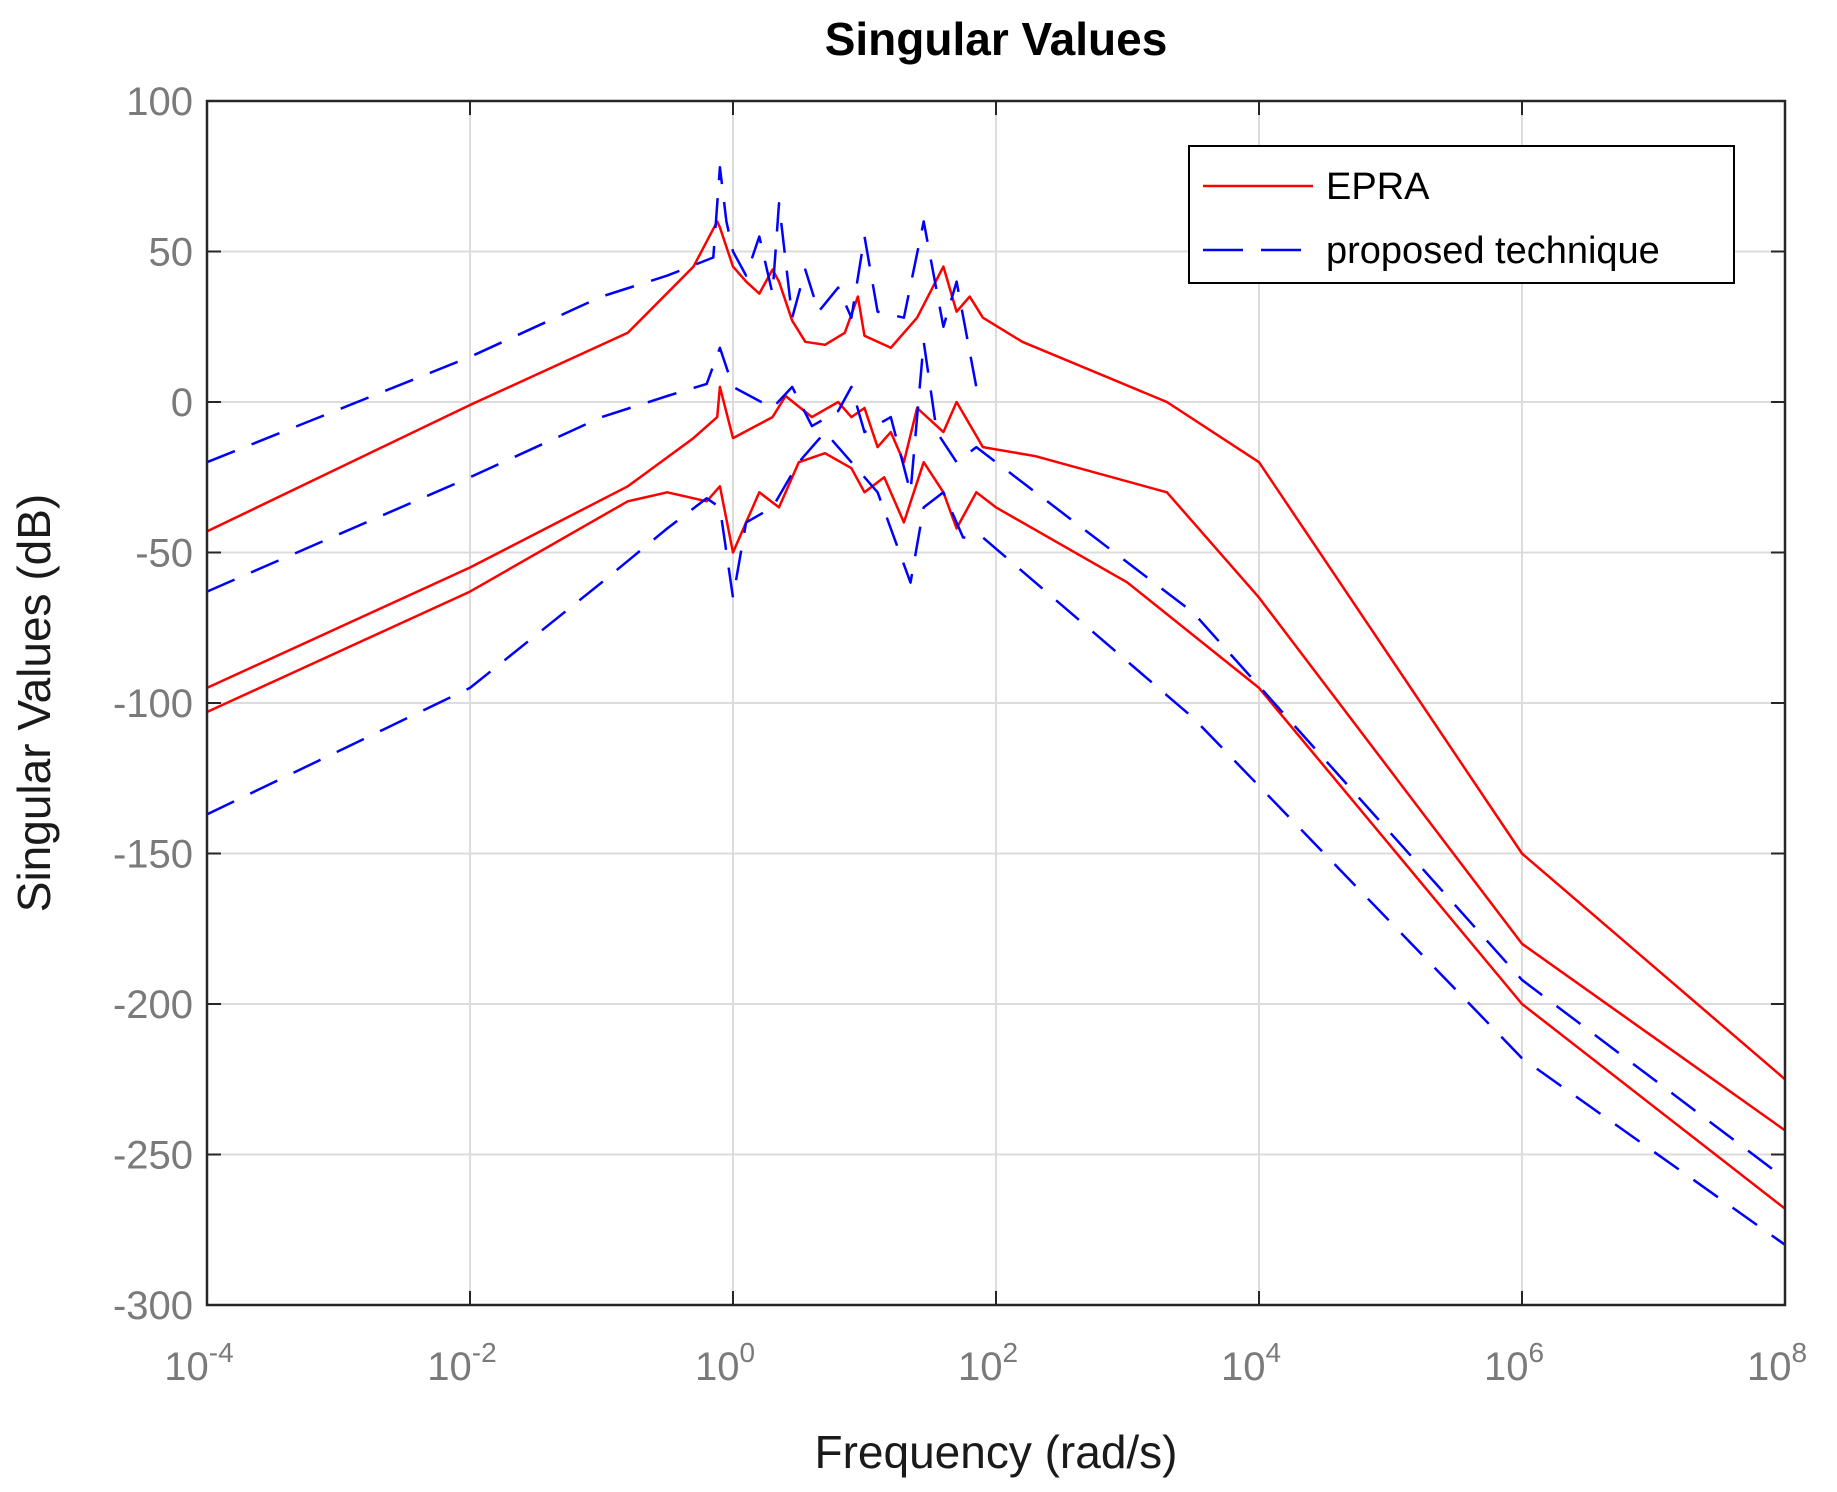 The image size is (1837, 1492). I want to click on y-tick-labels: 100 50 0 -50 -100 -150 -200 -250 -300, so click(153, 704).